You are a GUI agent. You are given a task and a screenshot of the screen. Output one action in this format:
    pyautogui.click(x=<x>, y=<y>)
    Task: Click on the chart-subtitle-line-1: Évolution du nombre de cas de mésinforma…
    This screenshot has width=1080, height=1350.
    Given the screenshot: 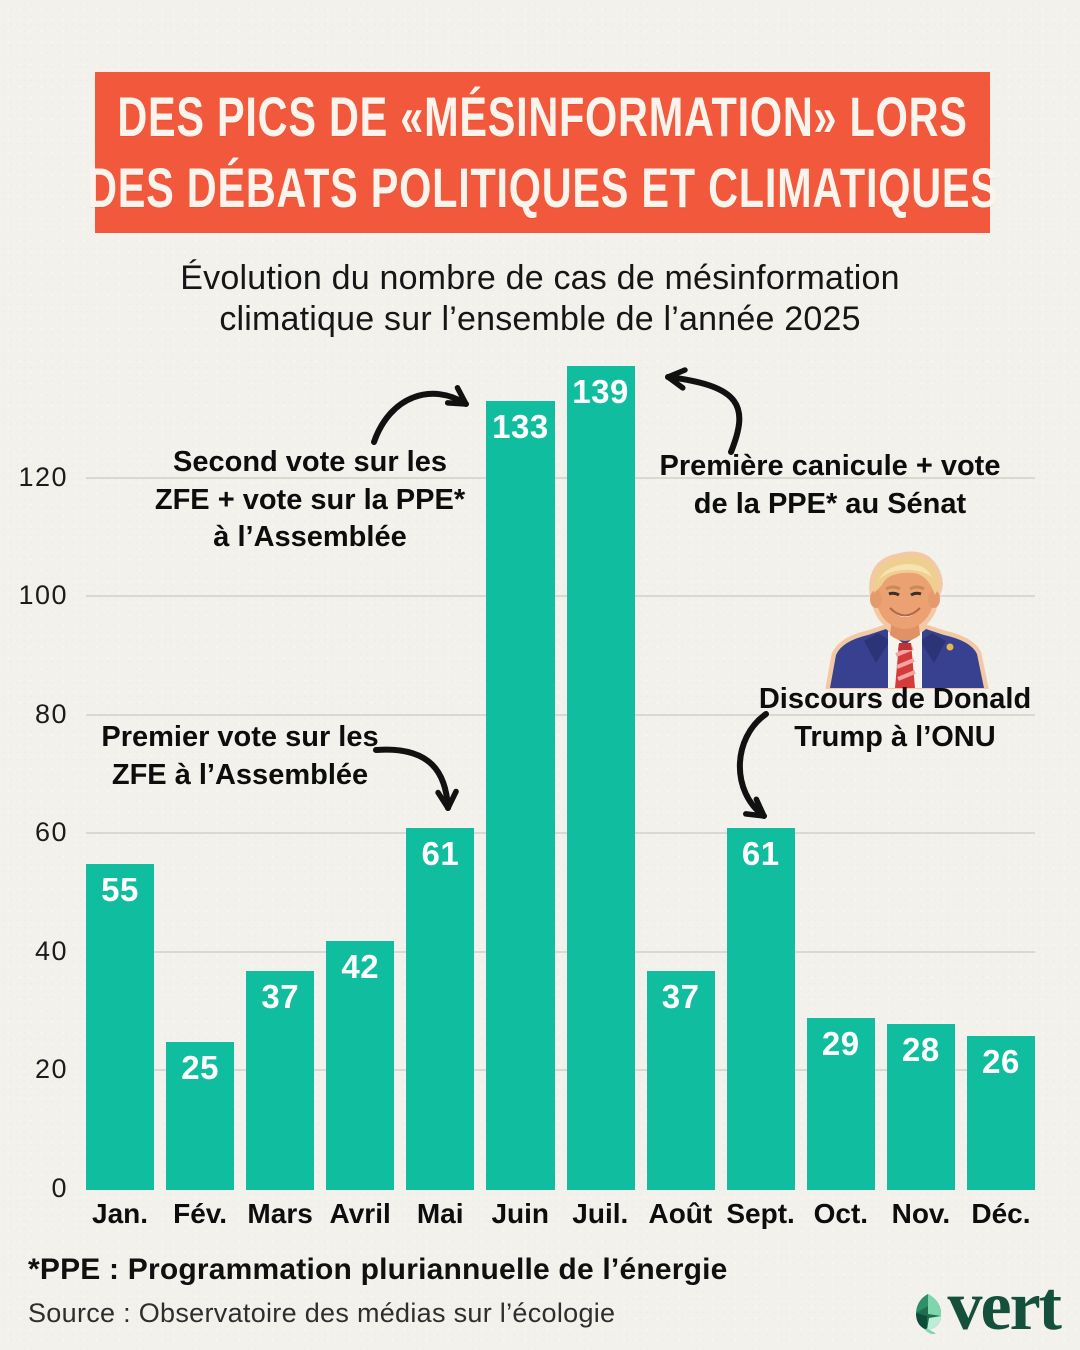 What is the action you would take?
    pyautogui.click(x=540, y=278)
    